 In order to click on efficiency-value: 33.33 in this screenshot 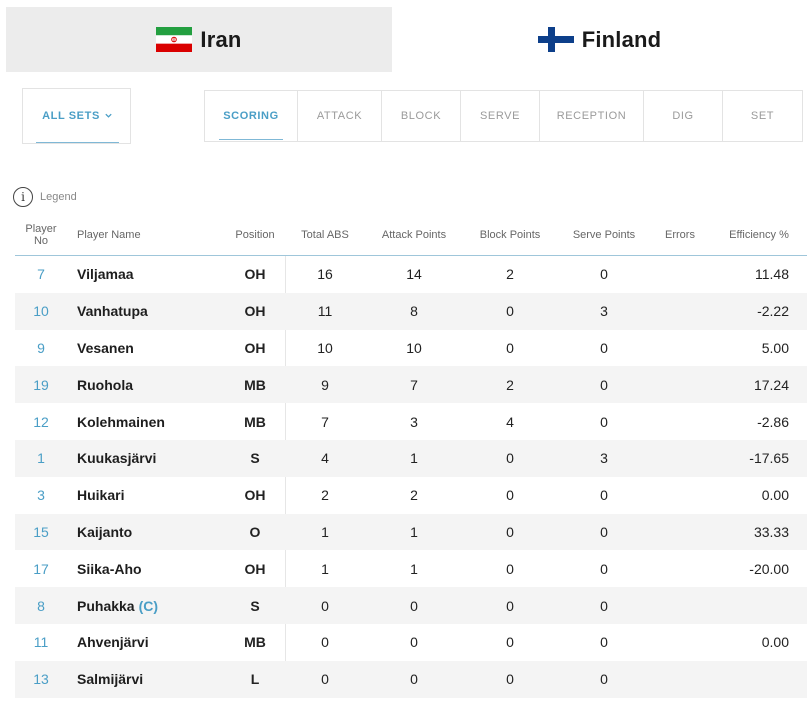, I will do `click(771, 531)`.